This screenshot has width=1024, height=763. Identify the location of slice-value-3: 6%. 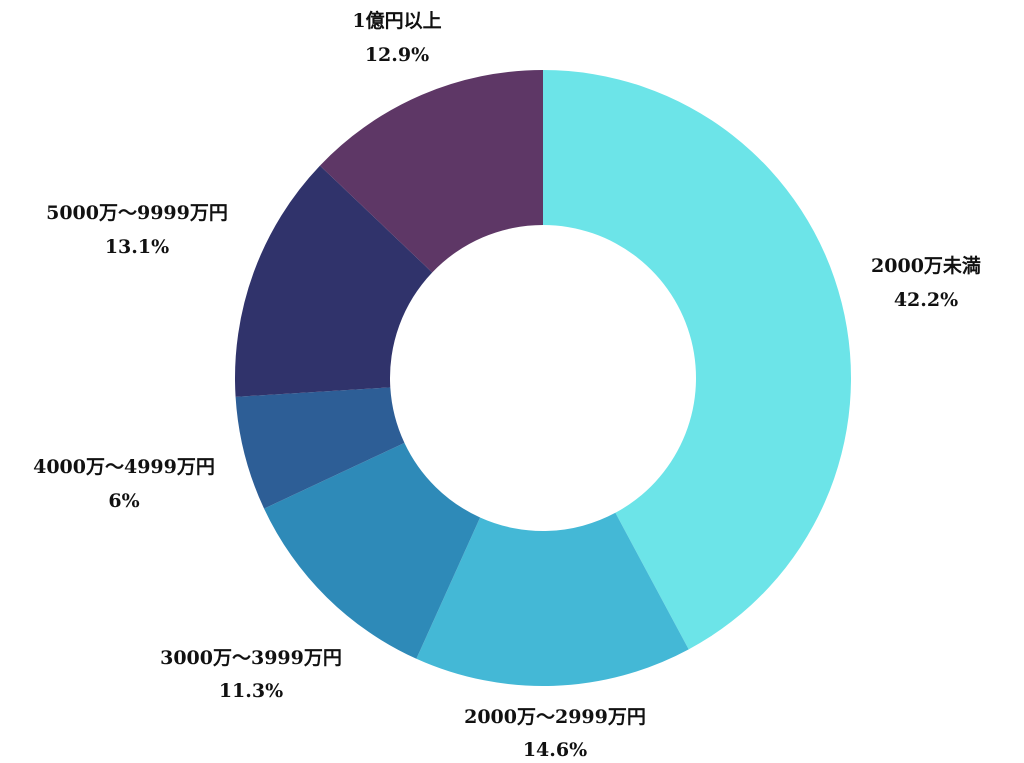
(123, 501).